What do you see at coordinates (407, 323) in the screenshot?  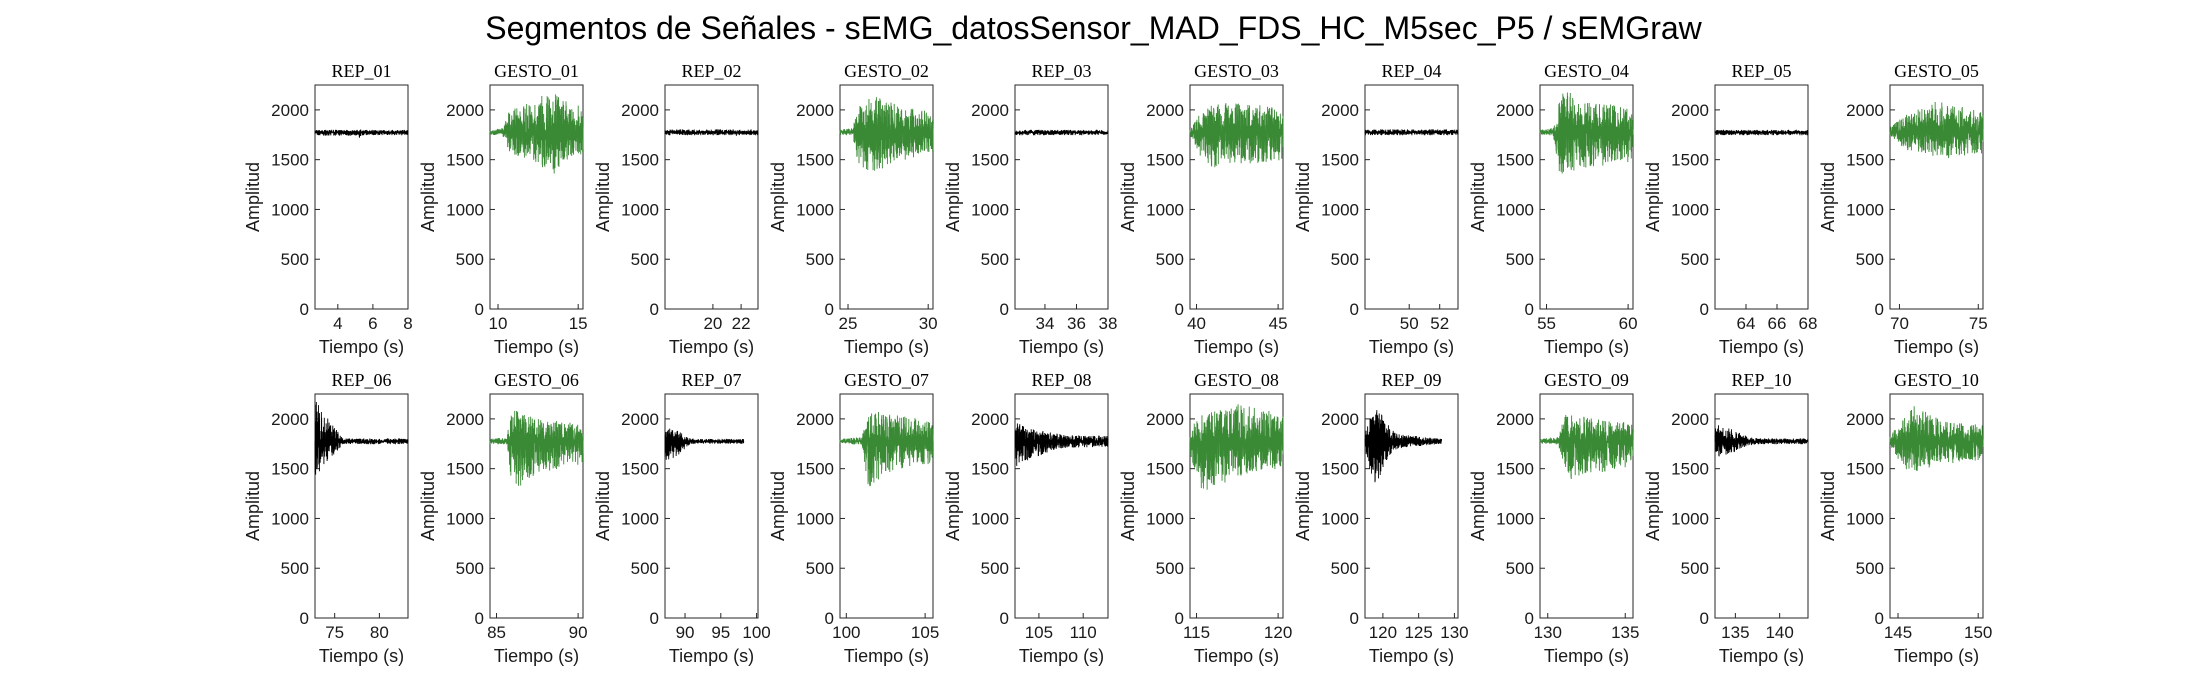 I see `x-tick-label: 8` at bounding box center [407, 323].